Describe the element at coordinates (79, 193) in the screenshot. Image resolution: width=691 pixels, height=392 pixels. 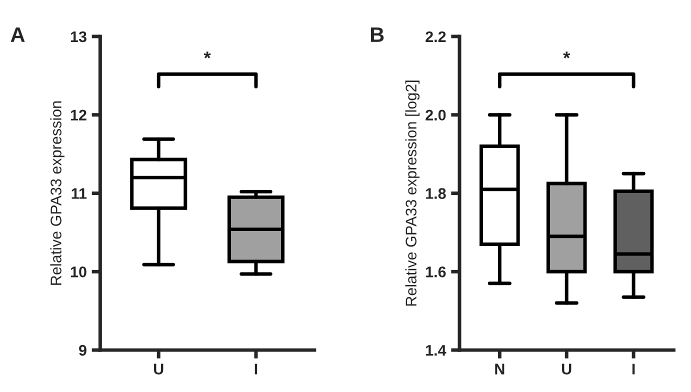
I see `y-tick-label: 11` at that location.